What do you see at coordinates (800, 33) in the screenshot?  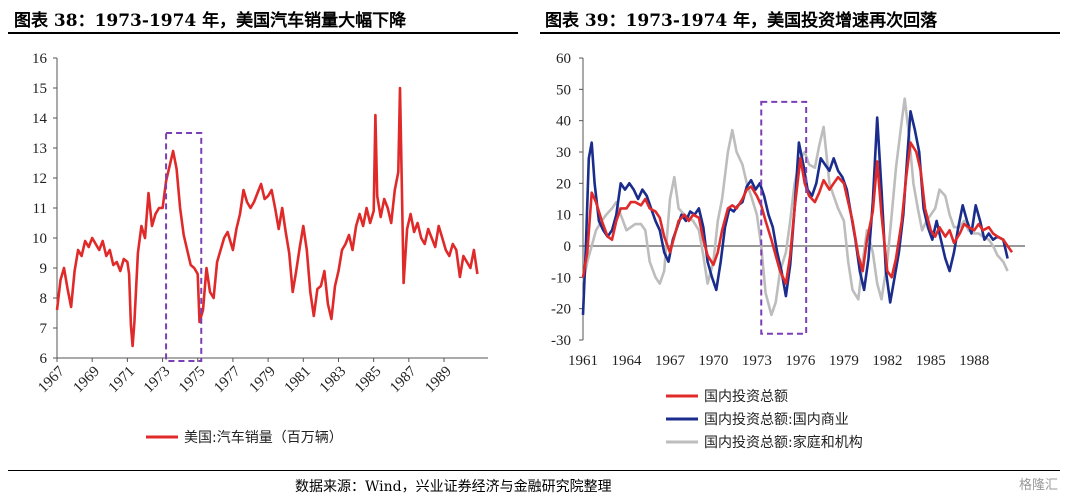 I see `right-title-rule` at bounding box center [800, 33].